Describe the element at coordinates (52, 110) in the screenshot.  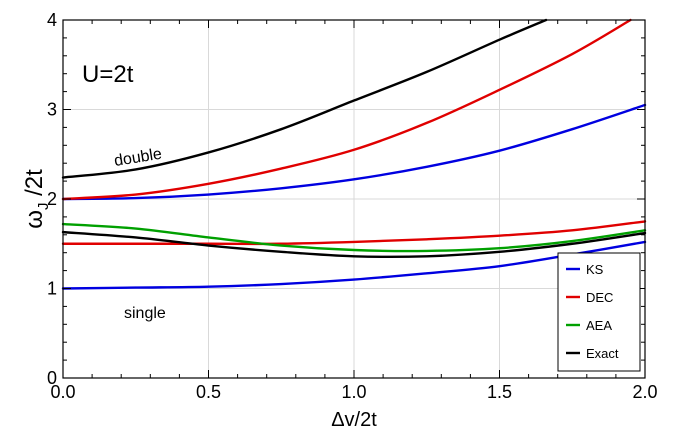
I see `y-tick-label: 3` at that location.